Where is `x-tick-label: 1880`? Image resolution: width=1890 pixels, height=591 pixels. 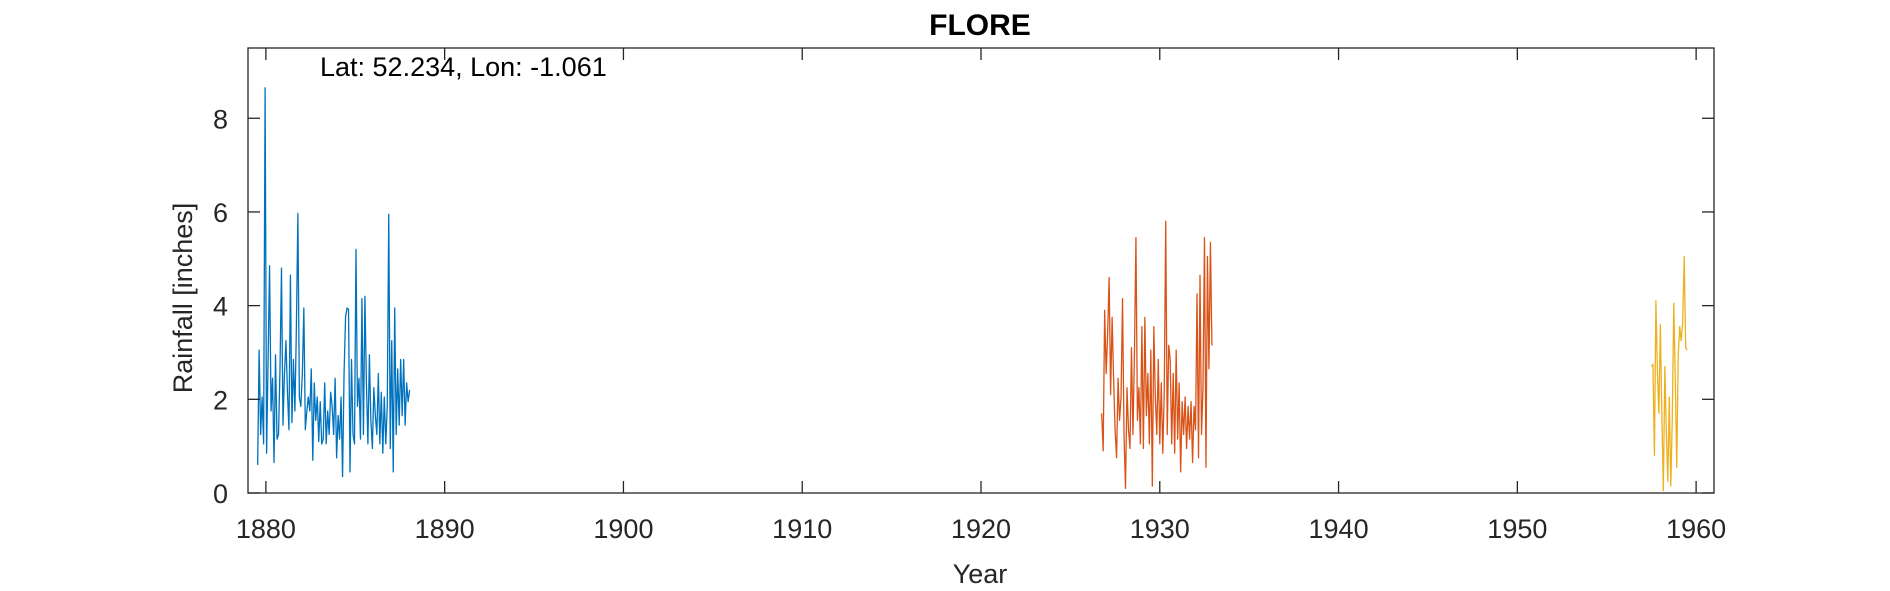 x-tick-label: 1880 is located at coordinates (266, 529).